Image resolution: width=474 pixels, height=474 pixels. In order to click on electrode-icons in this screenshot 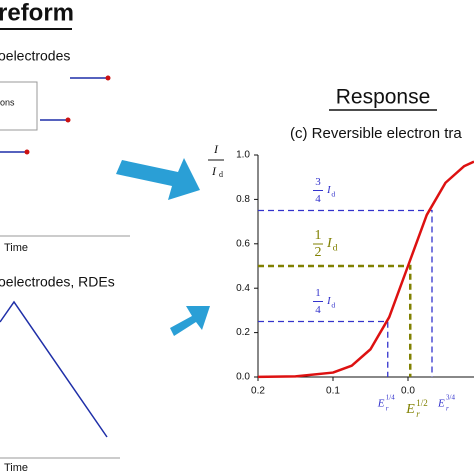, I will do `click(54, 115)`.